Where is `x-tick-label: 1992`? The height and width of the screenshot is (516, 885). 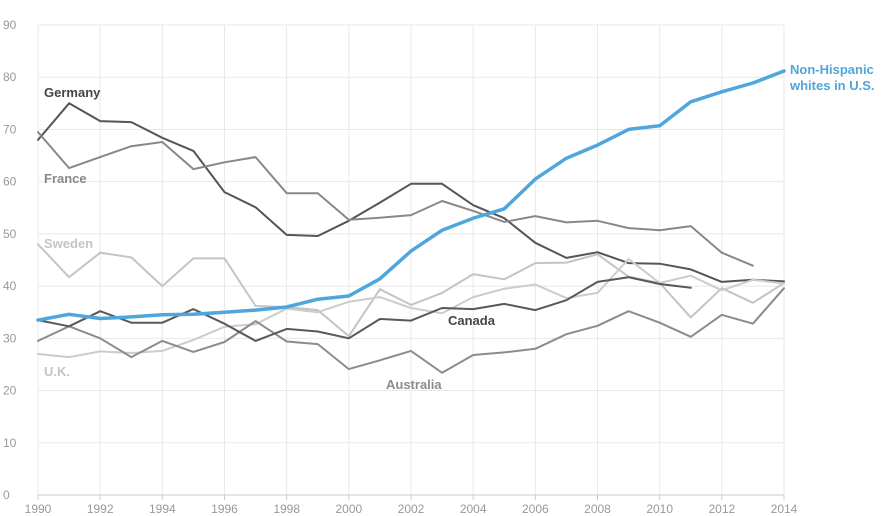
x-tick-label: 1992 is located at coordinates (100, 509).